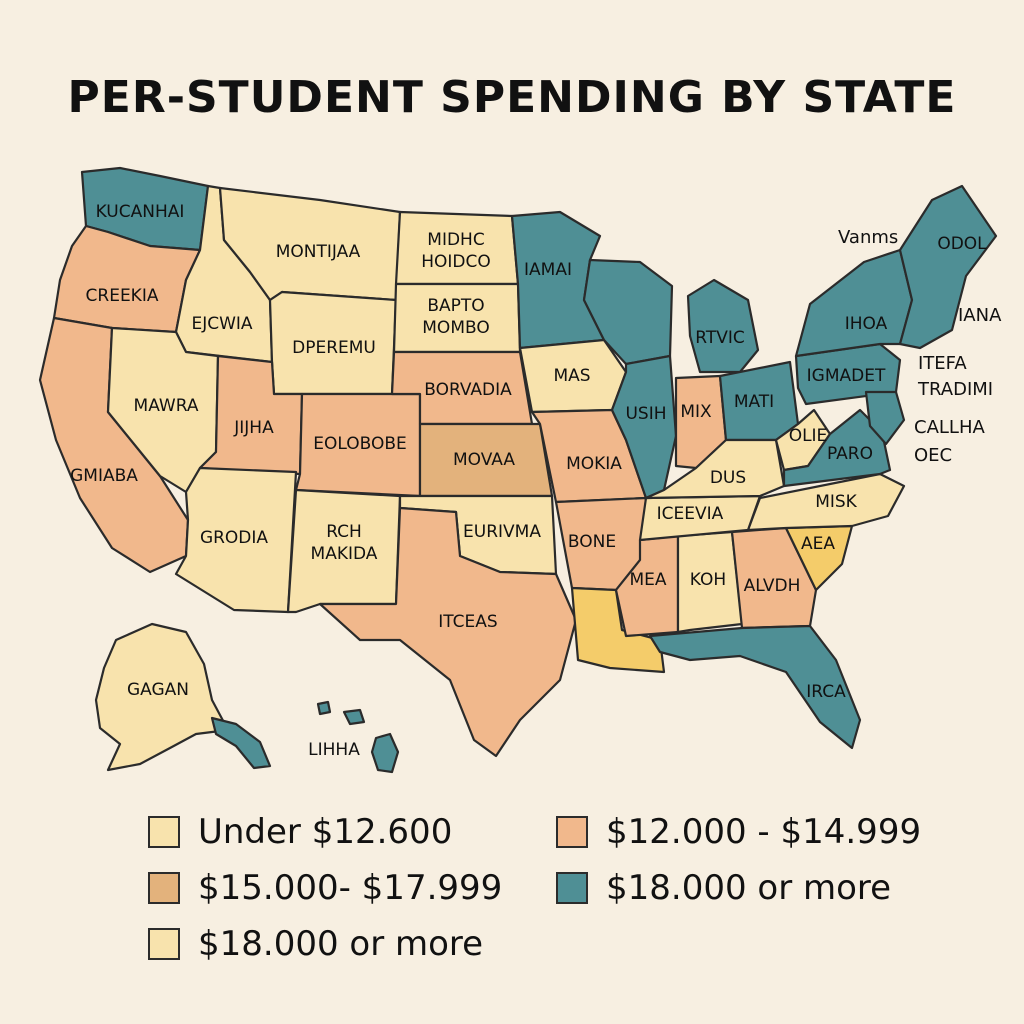 The image size is (1024, 1024). Describe the element at coordinates (690, 514) in the screenshot. I see `label-tn: ICEEVIA` at that location.